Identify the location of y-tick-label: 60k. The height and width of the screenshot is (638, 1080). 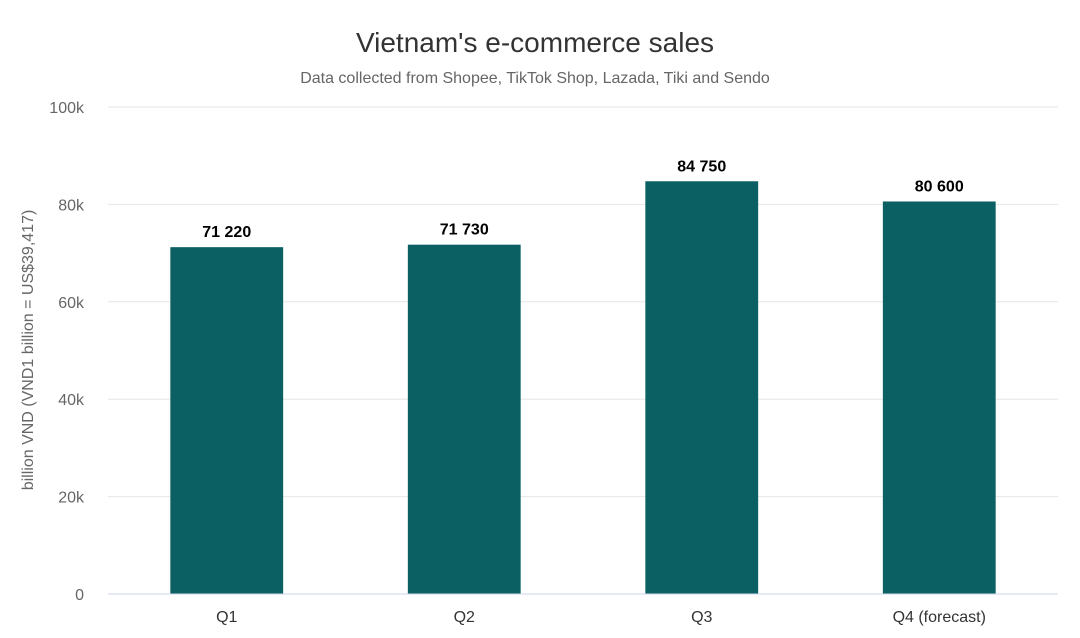
(71, 303).